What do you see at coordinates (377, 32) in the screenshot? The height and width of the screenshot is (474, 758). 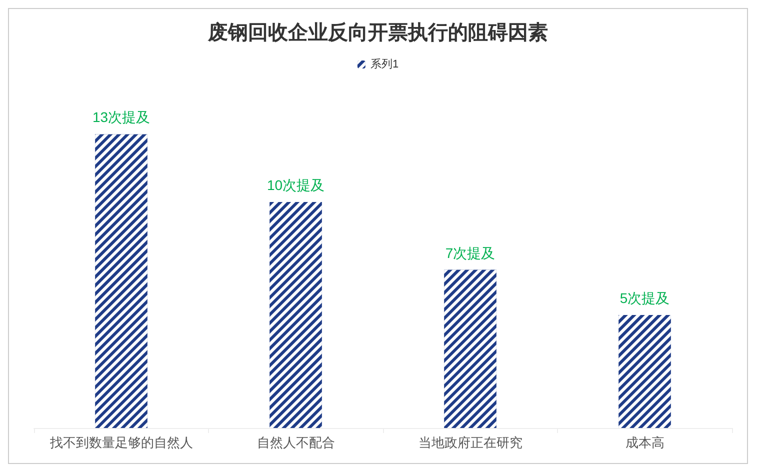 I see `chart-title: 废钢回收企业反向开票执行的阻碍因素` at bounding box center [377, 32].